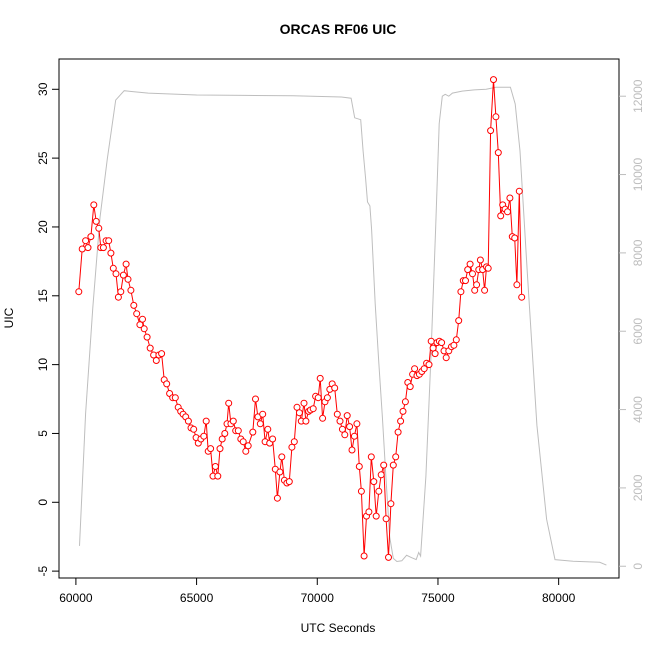 This screenshot has width=650, height=650. I want to click on y2-tick-label-3: 6000, so click(638, 331).